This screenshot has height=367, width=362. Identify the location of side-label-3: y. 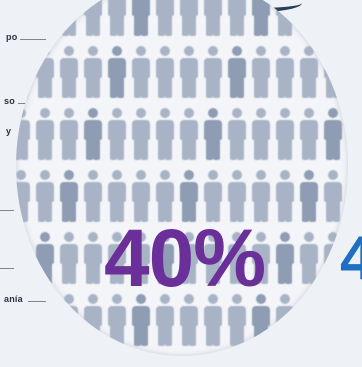
(9, 131).